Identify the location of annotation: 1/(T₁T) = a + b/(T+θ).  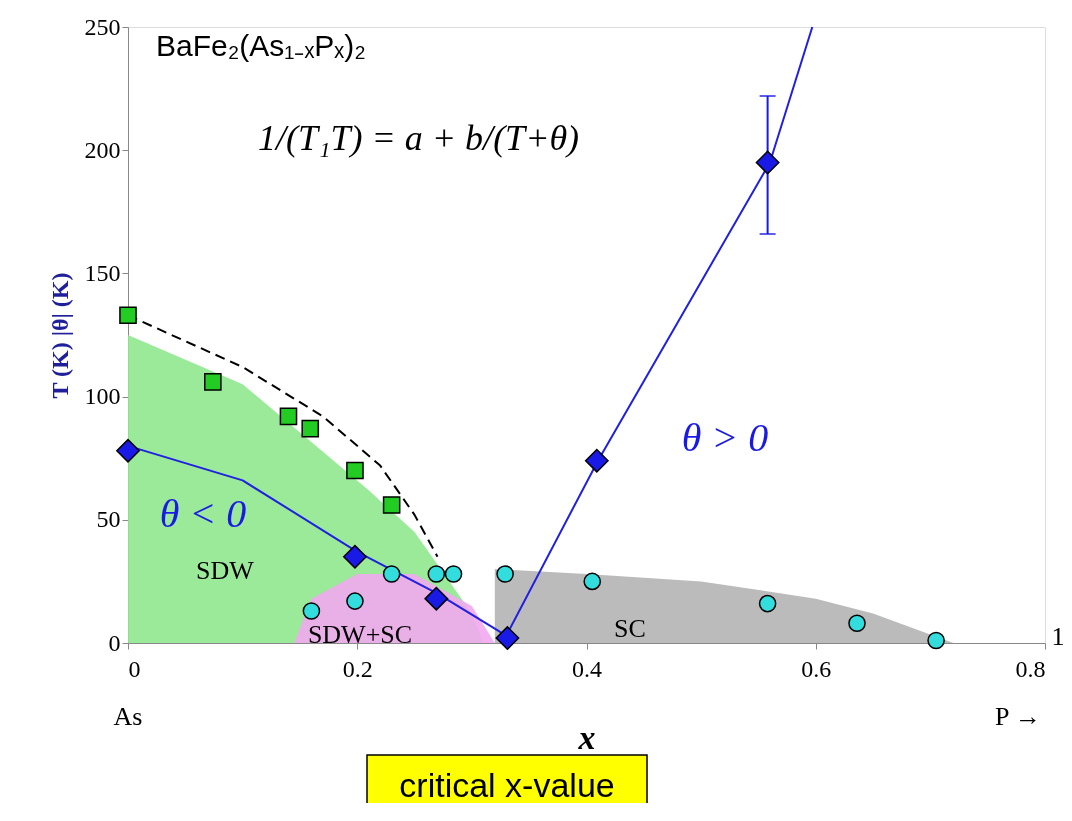
(419, 138).